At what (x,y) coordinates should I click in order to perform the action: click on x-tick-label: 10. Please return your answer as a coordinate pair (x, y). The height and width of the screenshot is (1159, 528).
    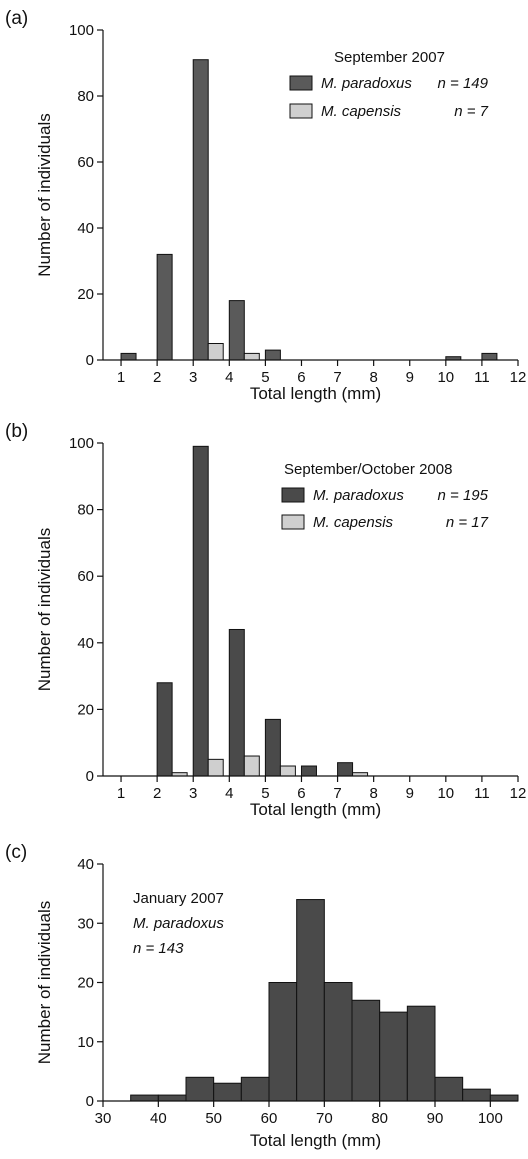
    Looking at the image, I should click on (445, 793).